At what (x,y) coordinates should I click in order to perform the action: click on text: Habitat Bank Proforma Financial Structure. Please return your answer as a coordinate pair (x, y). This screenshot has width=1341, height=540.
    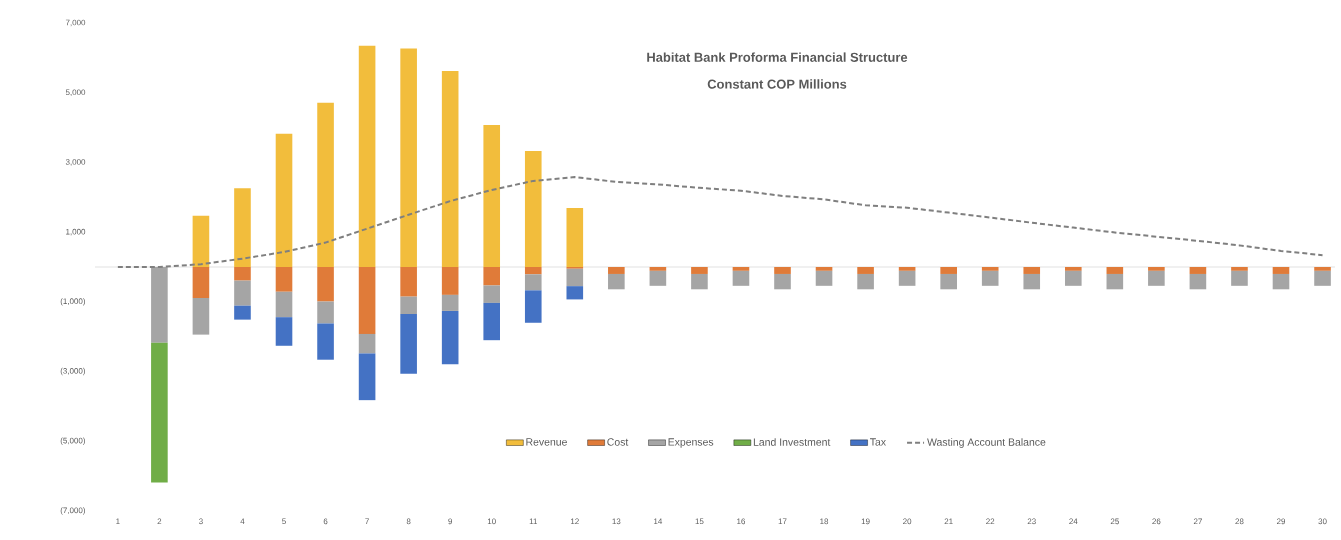
    Looking at the image, I should click on (777, 57).